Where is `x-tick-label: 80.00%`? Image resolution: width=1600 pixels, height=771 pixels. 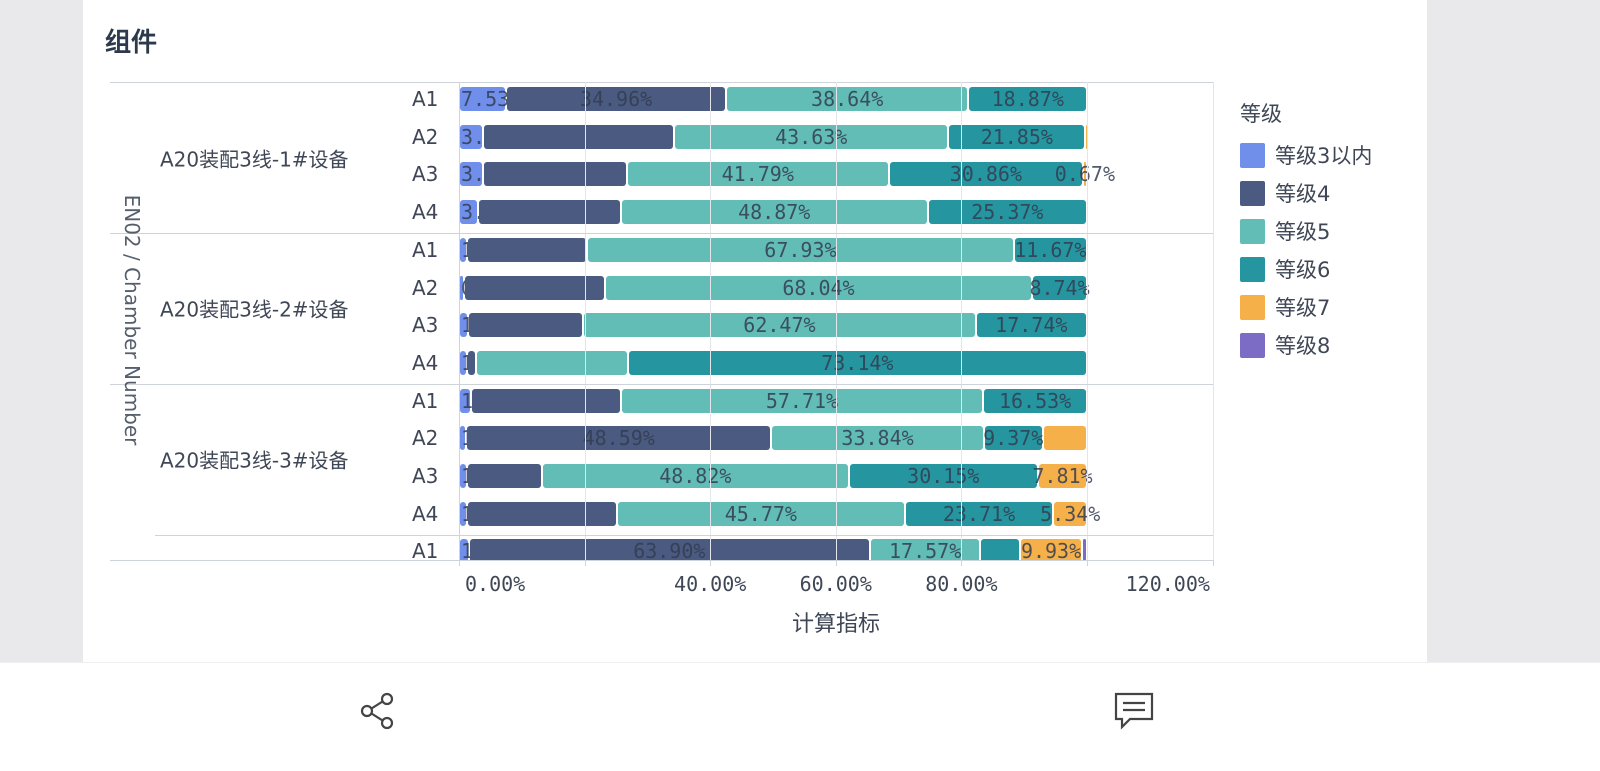
x-tick-label: 80.00% is located at coordinates (961, 584).